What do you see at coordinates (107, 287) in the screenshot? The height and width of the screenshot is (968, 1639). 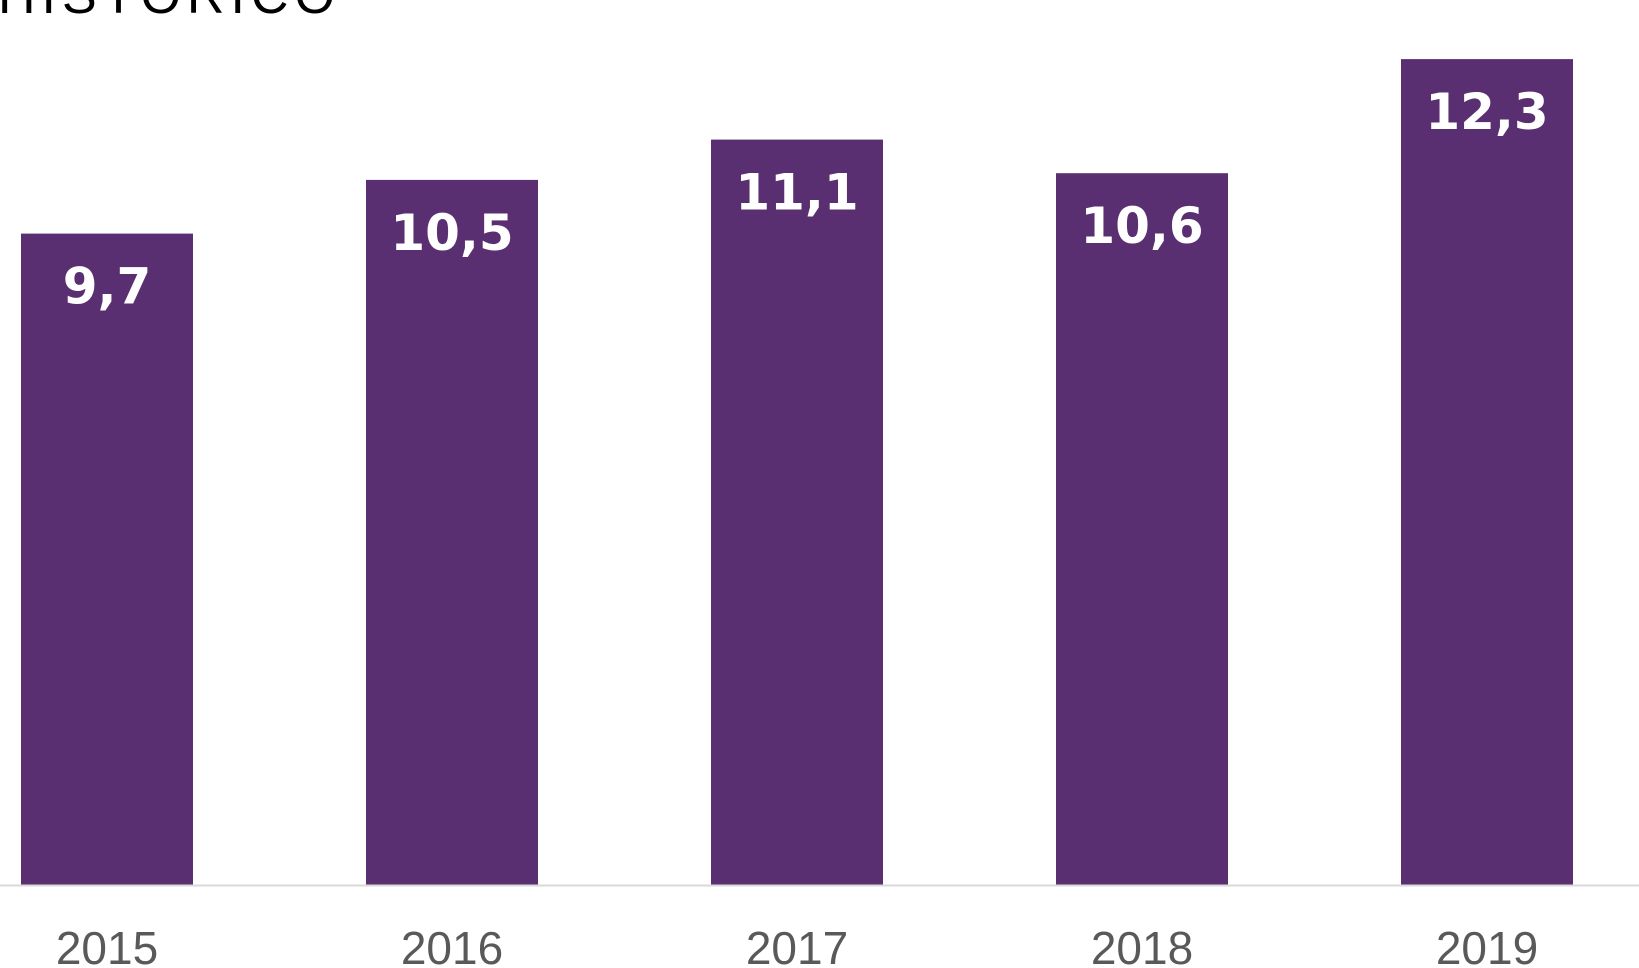 I see `data-label-2015: 9,7` at bounding box center [107, 287].